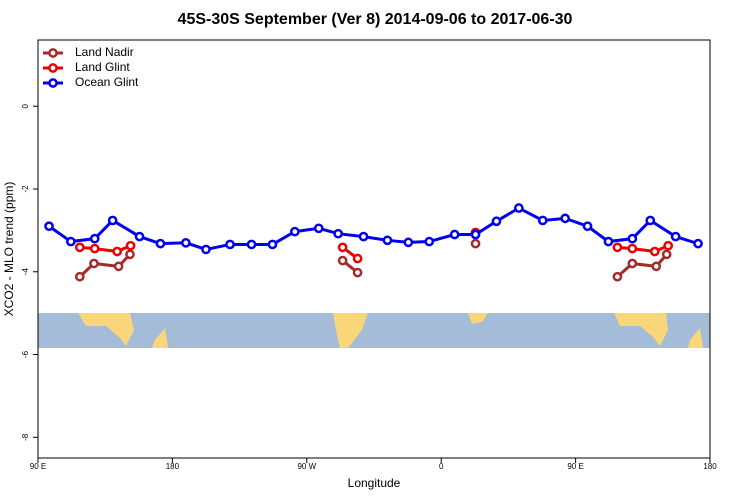  What do you see at coordinates (25, 189) in the screenshot?
I see `y-tick-label: -2` at bounding box center [25, 189].